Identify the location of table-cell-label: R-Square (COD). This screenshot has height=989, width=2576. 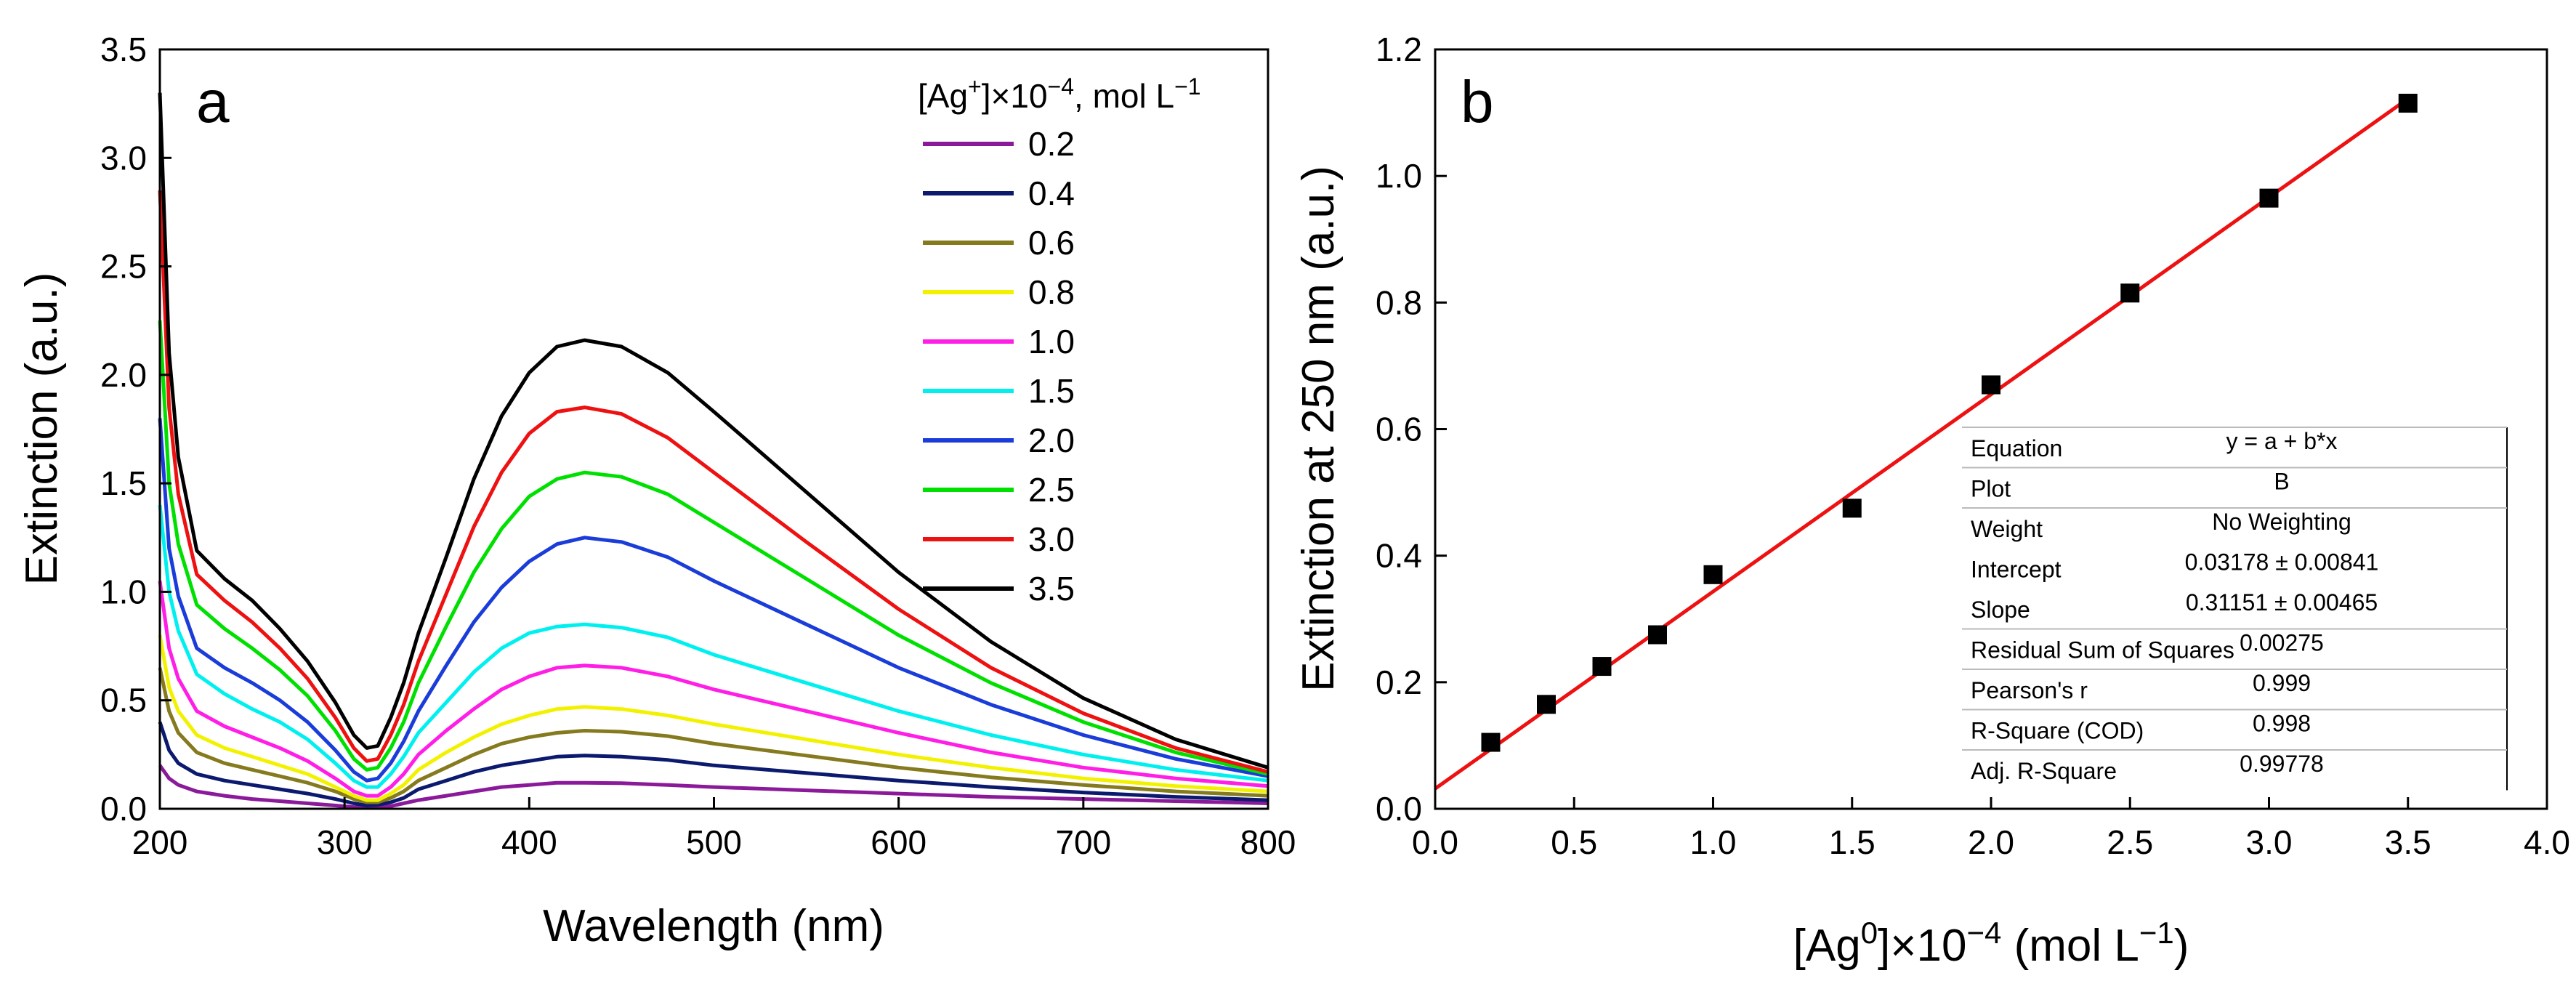
(2058, 731).